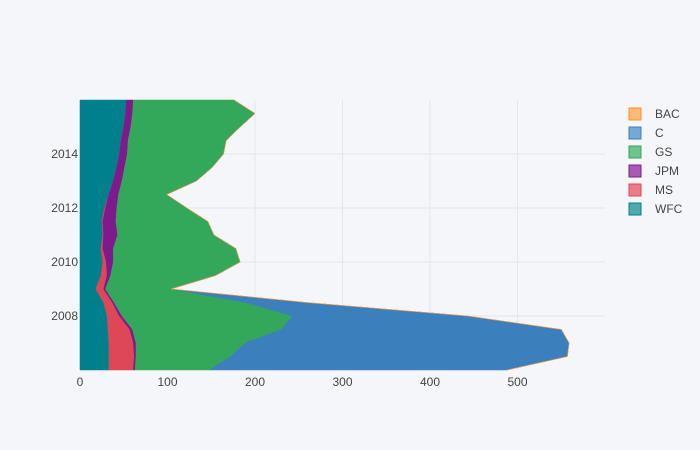 The height and width of the screenshot is (450, 700). I want to click on x-tick-label: 300, so click(342, 382).